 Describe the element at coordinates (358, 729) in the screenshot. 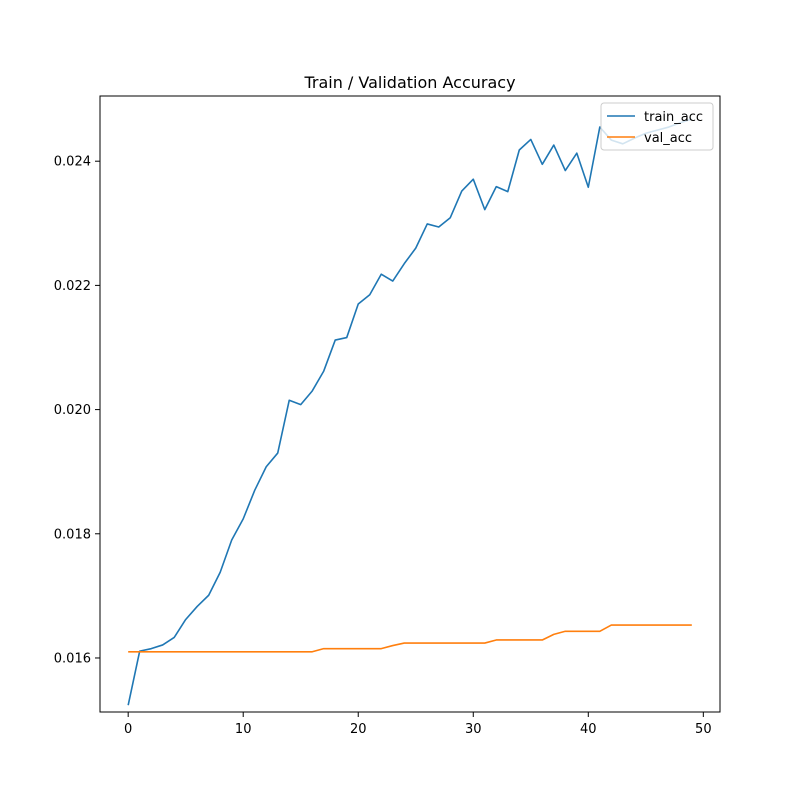

I see `x-tick-label: 20` at that location.